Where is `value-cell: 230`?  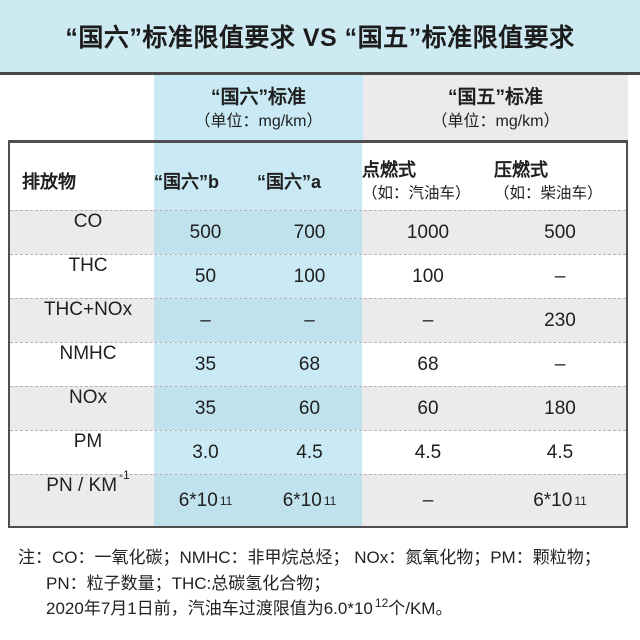 value-cell: 230 is located at coordinates (560, 320).